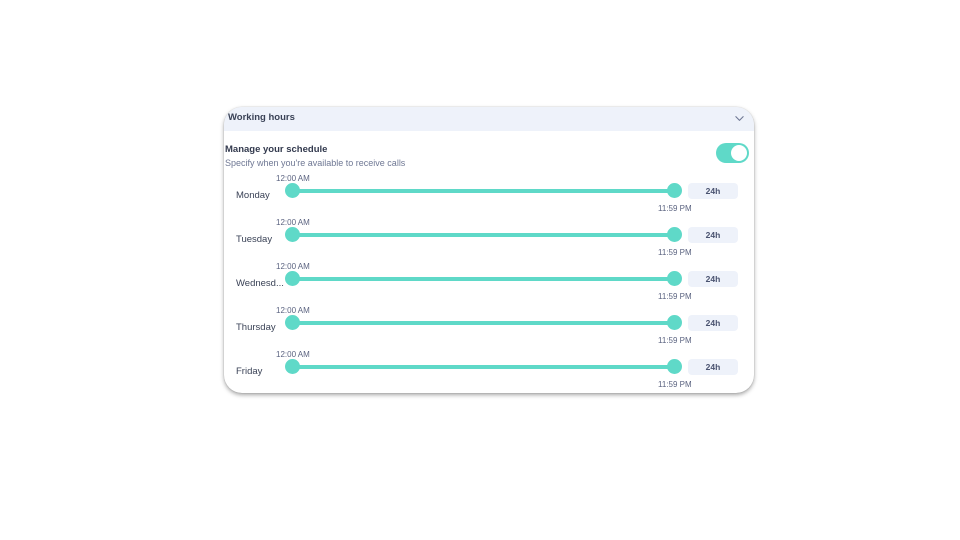 This screenshot has height=540, width=960. I want to click on day-label: Friday, so click(249, 371).